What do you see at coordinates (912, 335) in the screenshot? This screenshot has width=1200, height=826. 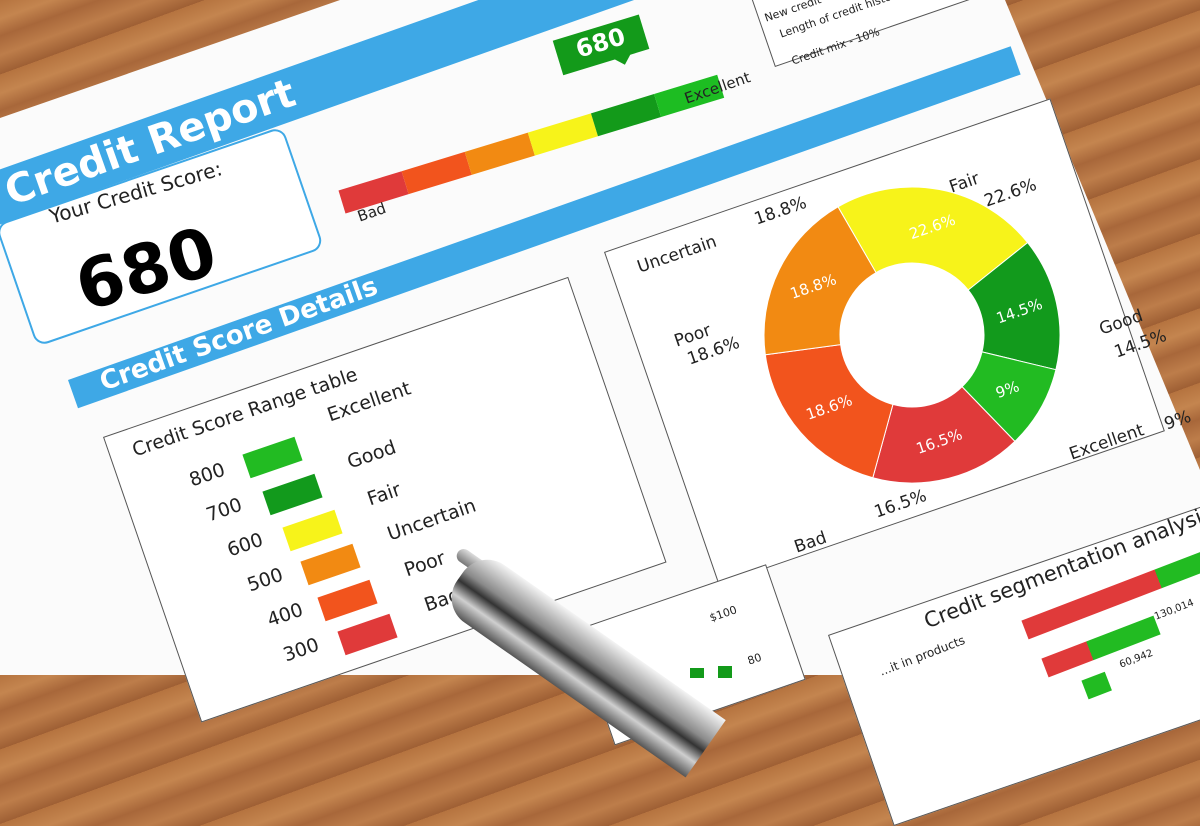 I see `donut-chart: 22.6%14.5%9%16.5%18.6%18.8%` at bounding box center [912, 335].